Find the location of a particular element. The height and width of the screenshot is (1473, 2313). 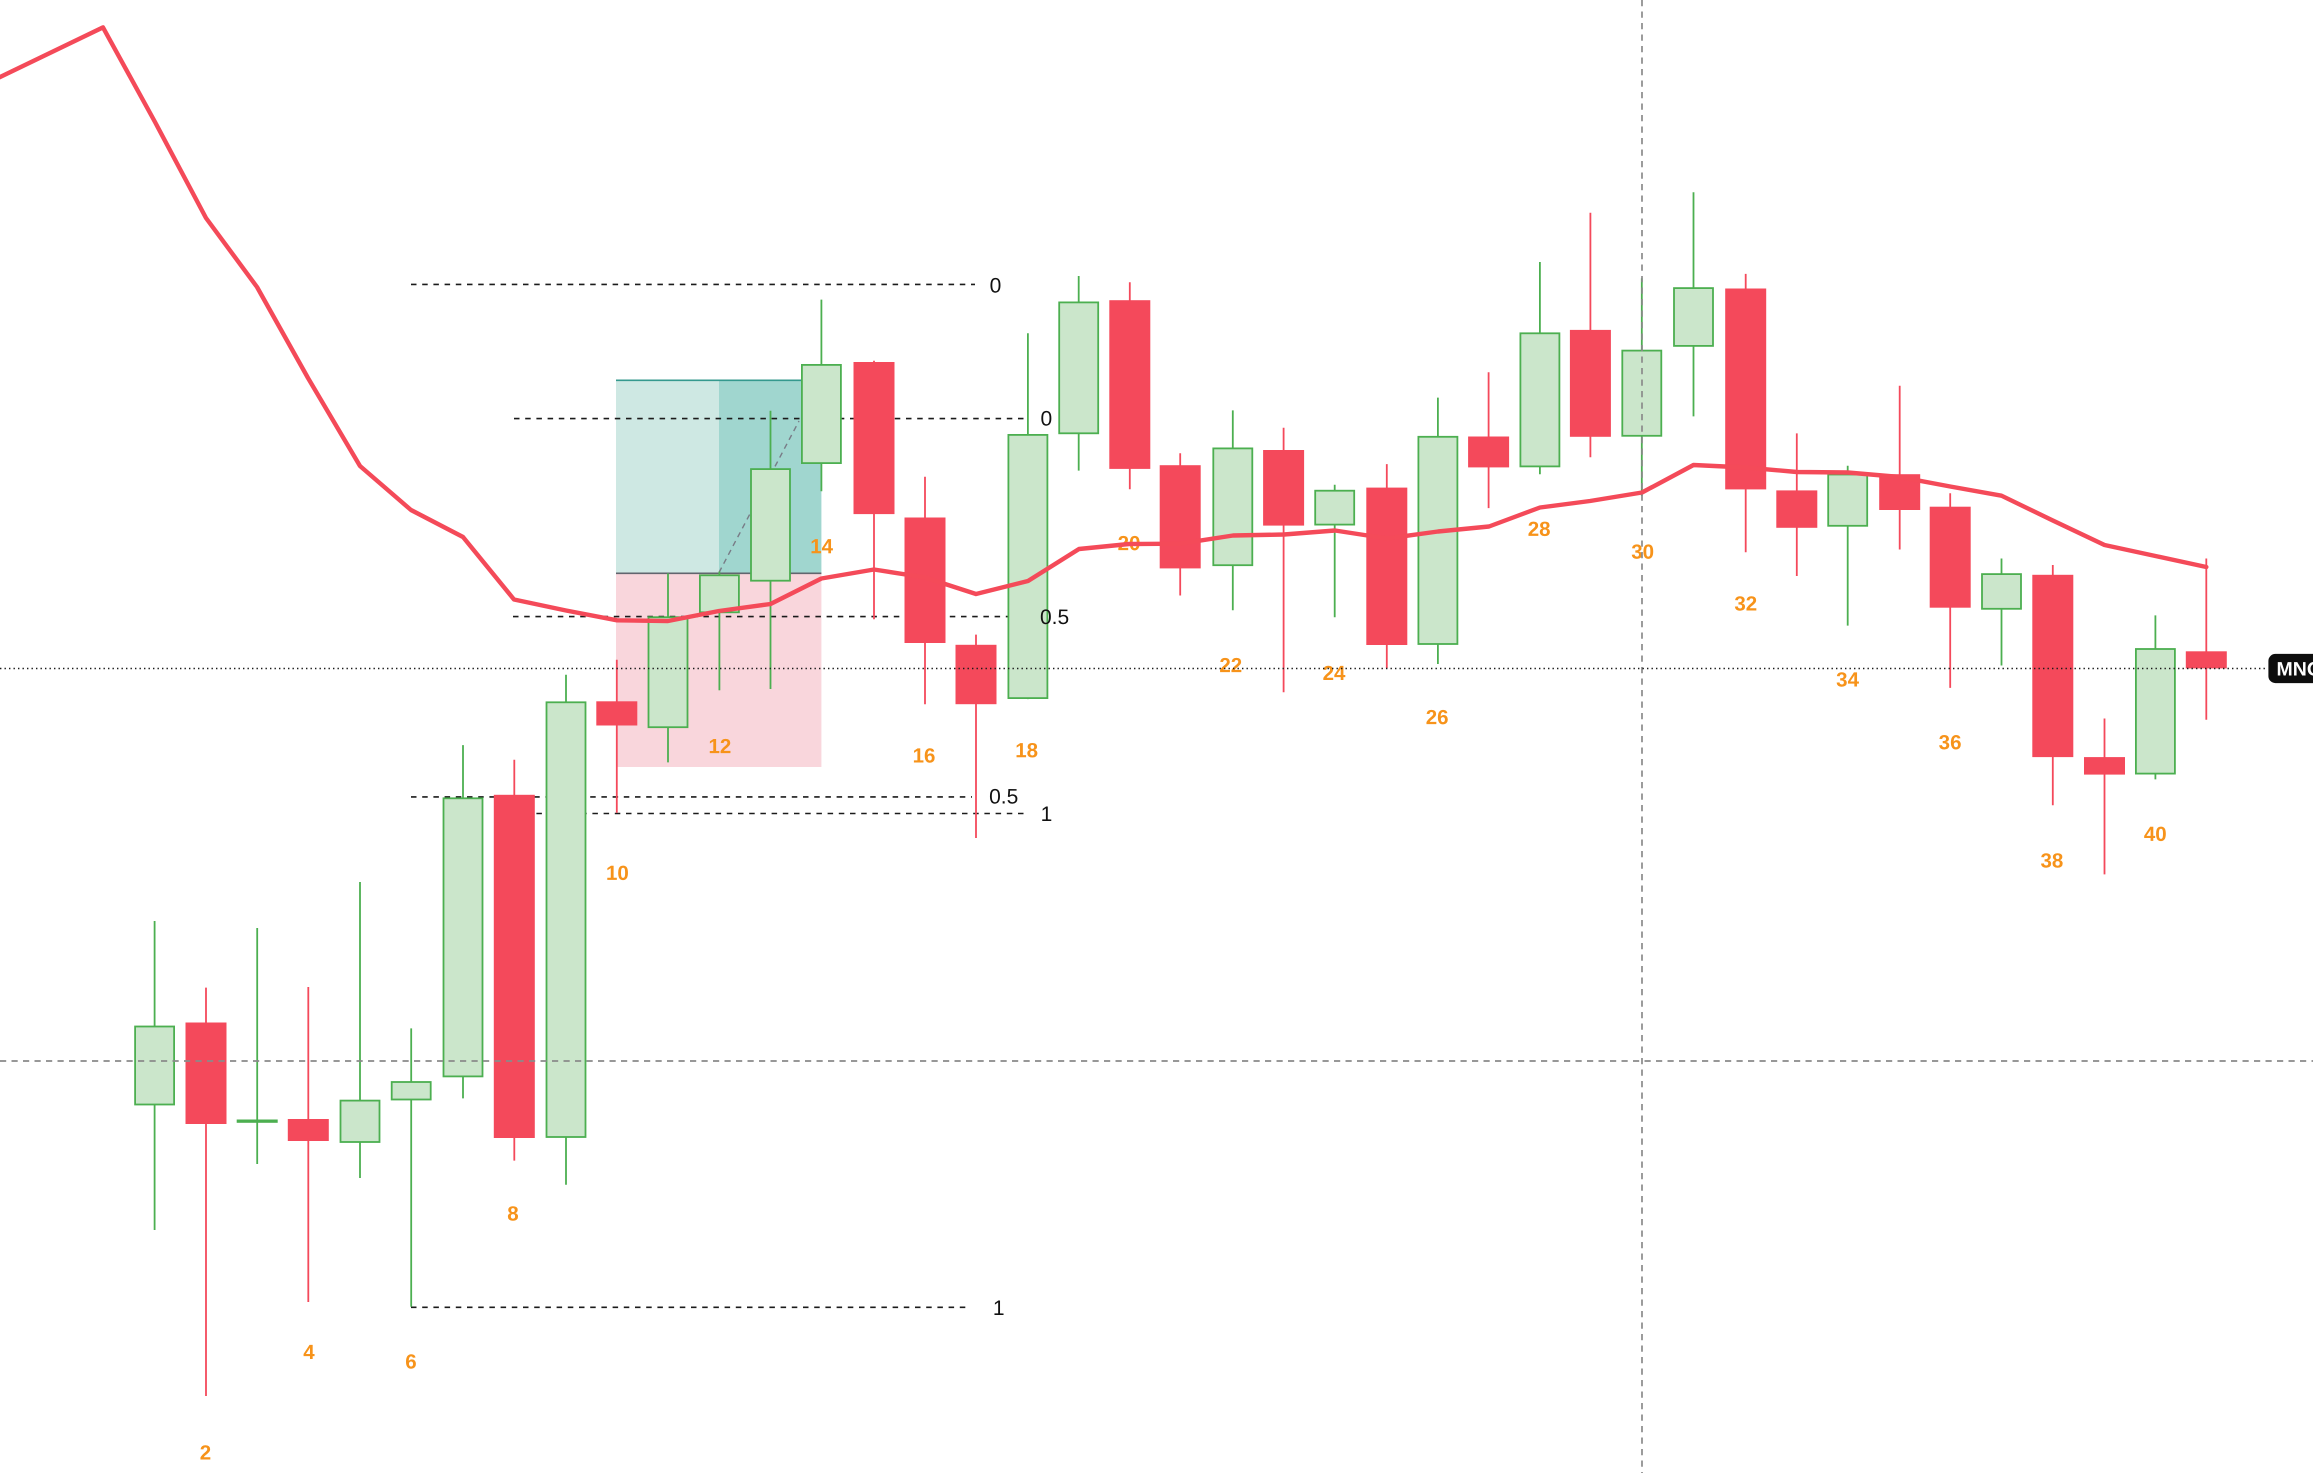

svg-text: 28 is located at coordinates (1539, 529).